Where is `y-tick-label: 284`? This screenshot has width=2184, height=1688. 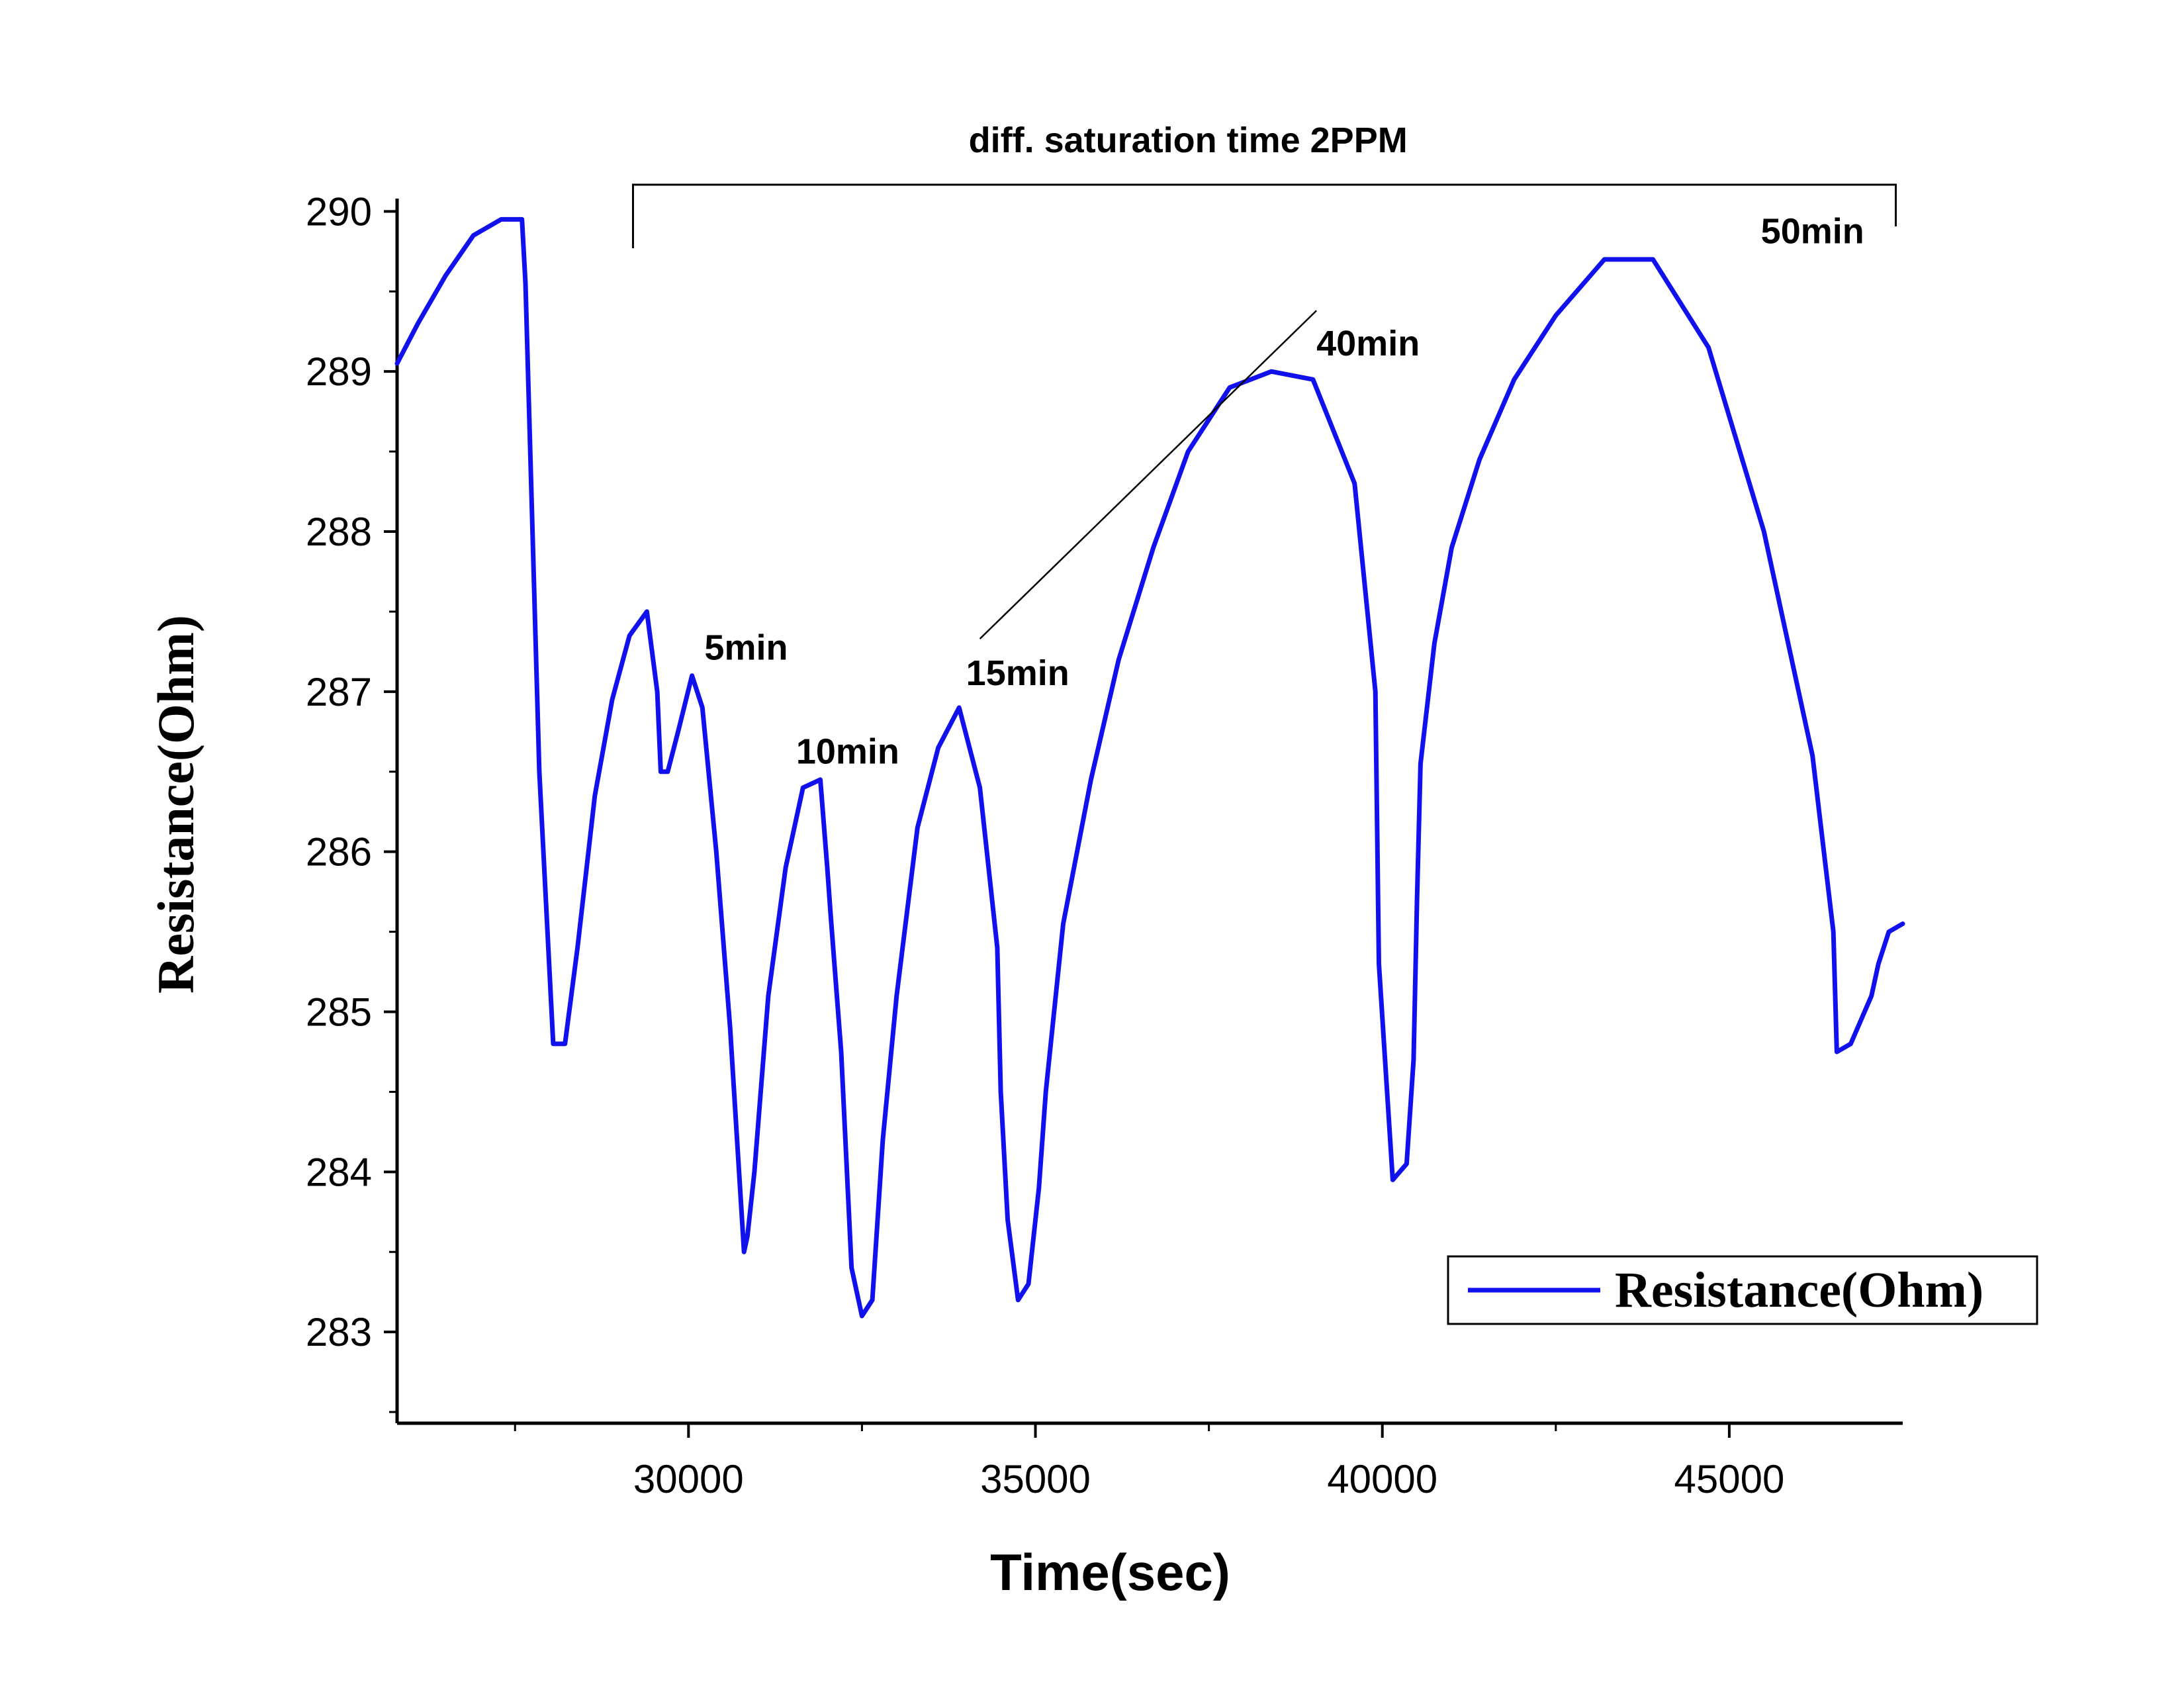
y-tick-label: 284 is located at coordinates (339, 1172).